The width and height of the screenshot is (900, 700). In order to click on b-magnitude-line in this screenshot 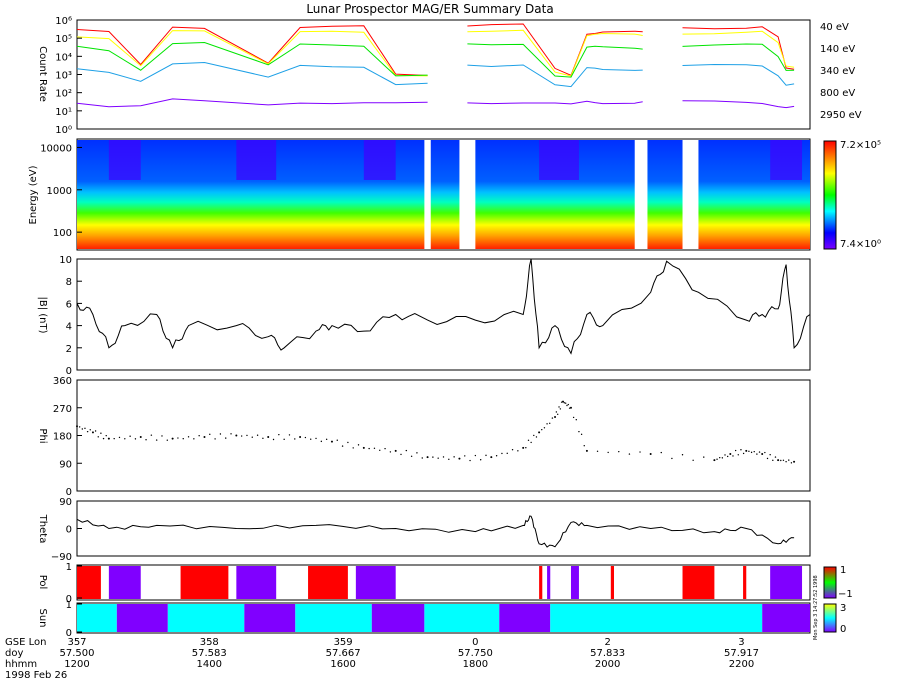, I will do `click(443, 306)`.